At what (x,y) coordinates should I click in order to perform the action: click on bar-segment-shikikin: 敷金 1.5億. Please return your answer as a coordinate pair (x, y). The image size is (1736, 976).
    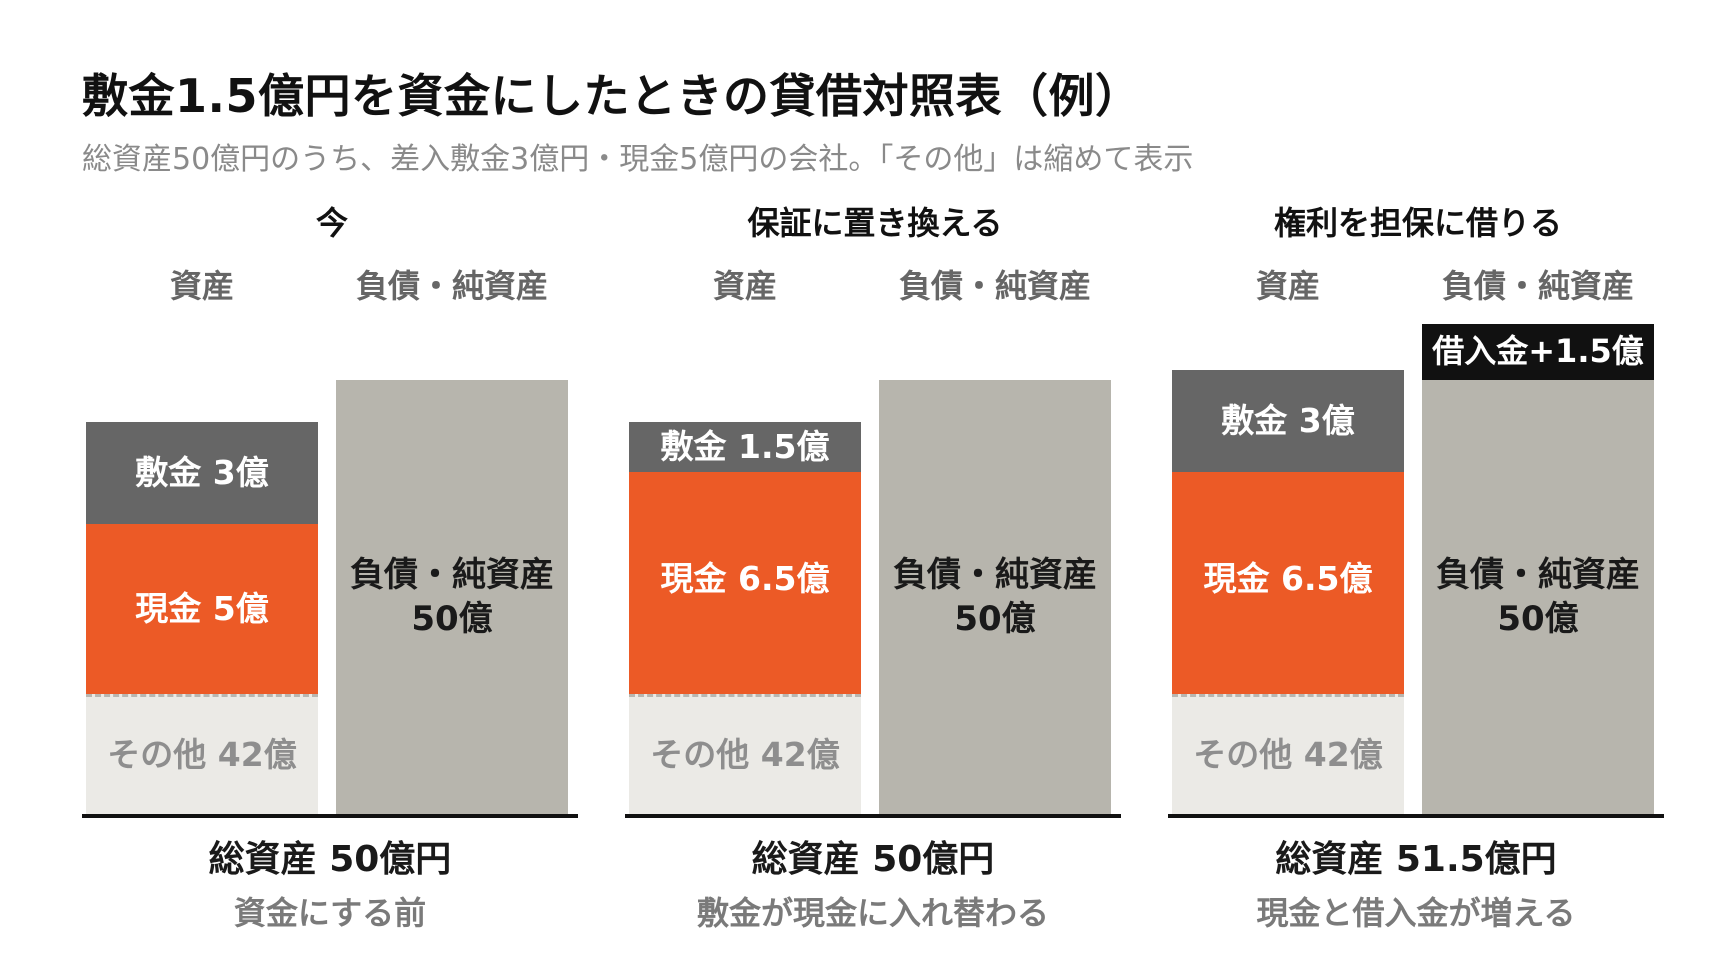
    Looking at the image, I should click on (745, 447).